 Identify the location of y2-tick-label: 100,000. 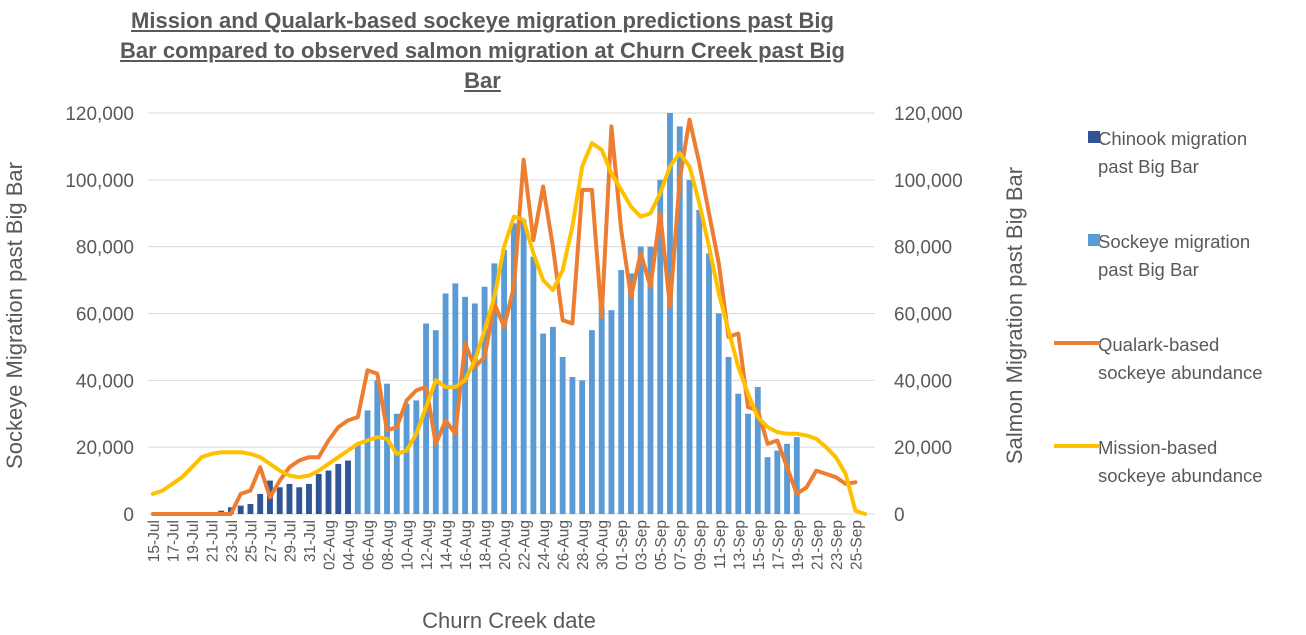
(928, 181).